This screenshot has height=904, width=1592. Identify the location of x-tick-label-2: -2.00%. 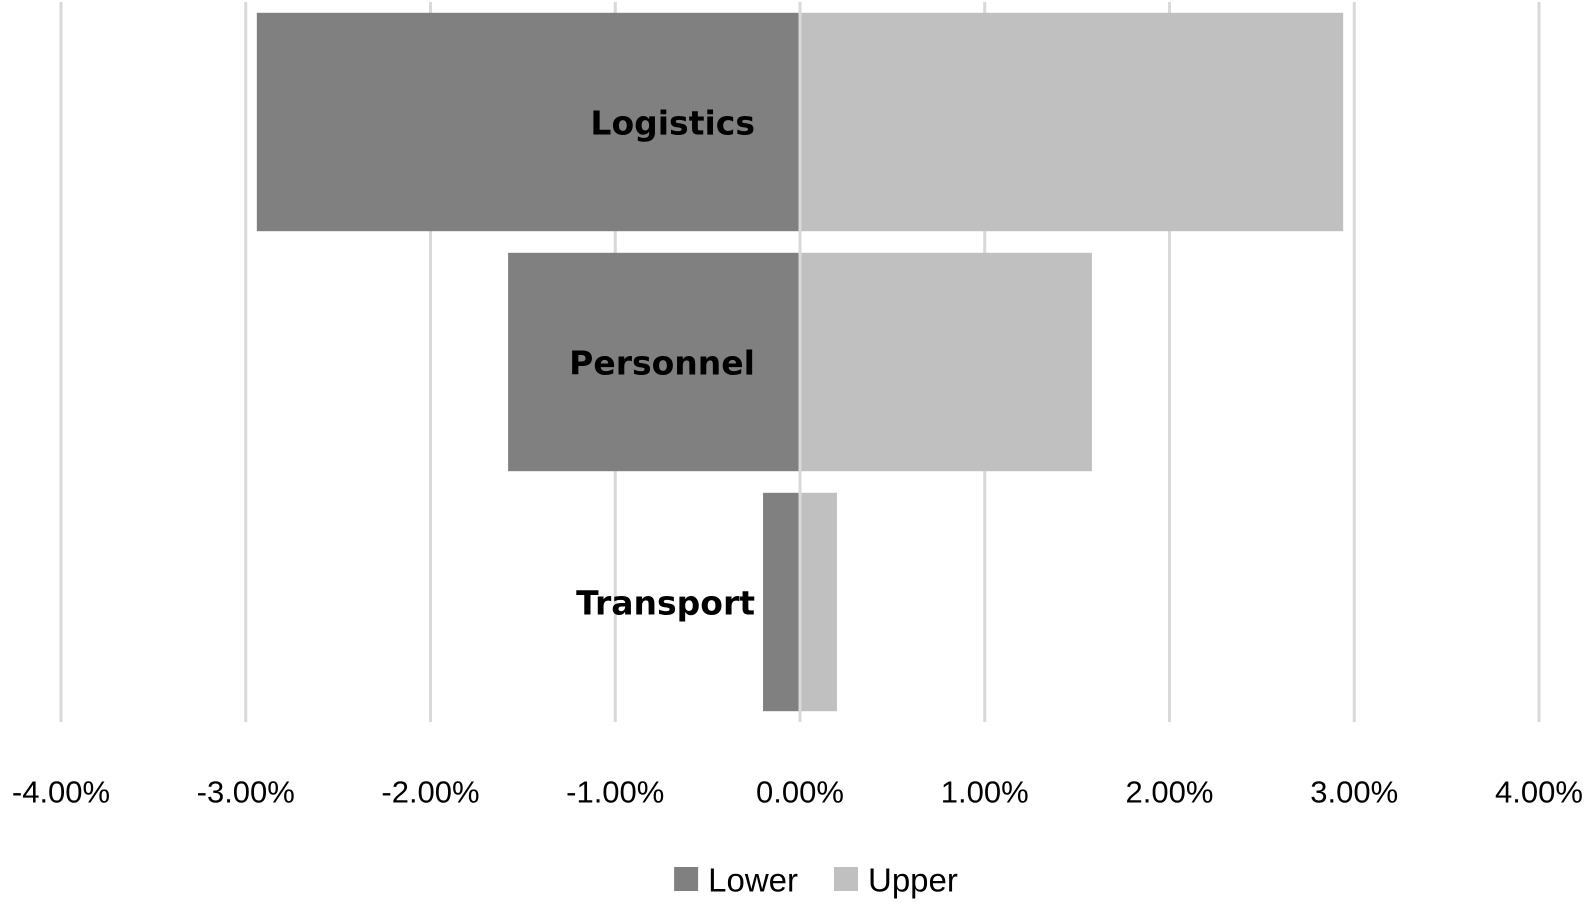
(430, 792).